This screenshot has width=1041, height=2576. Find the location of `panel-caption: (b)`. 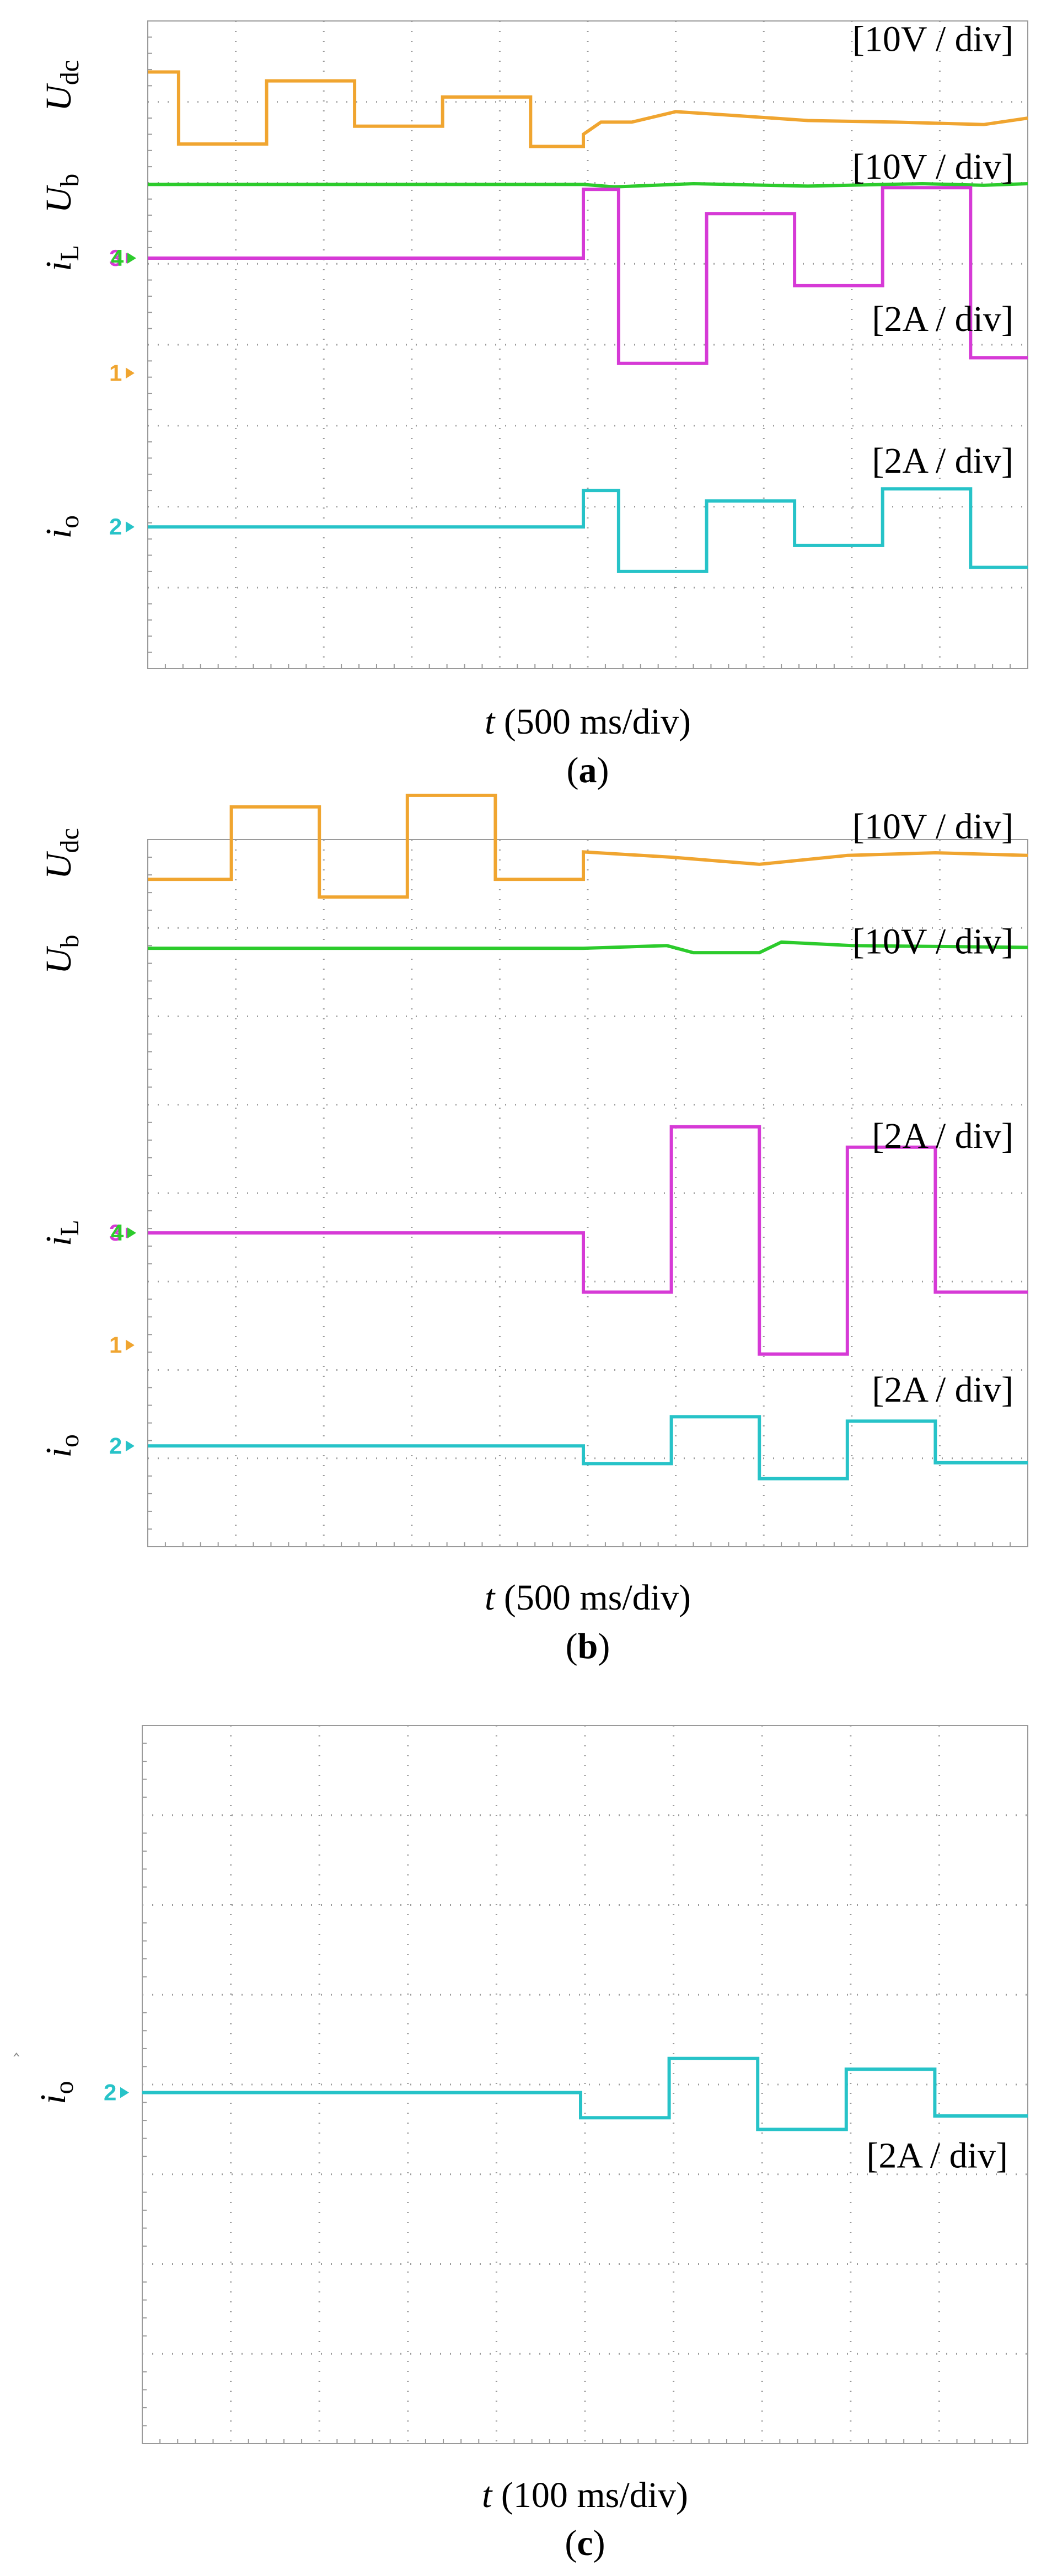

panel-caption: (b) is located at coordinates (588, 1646).